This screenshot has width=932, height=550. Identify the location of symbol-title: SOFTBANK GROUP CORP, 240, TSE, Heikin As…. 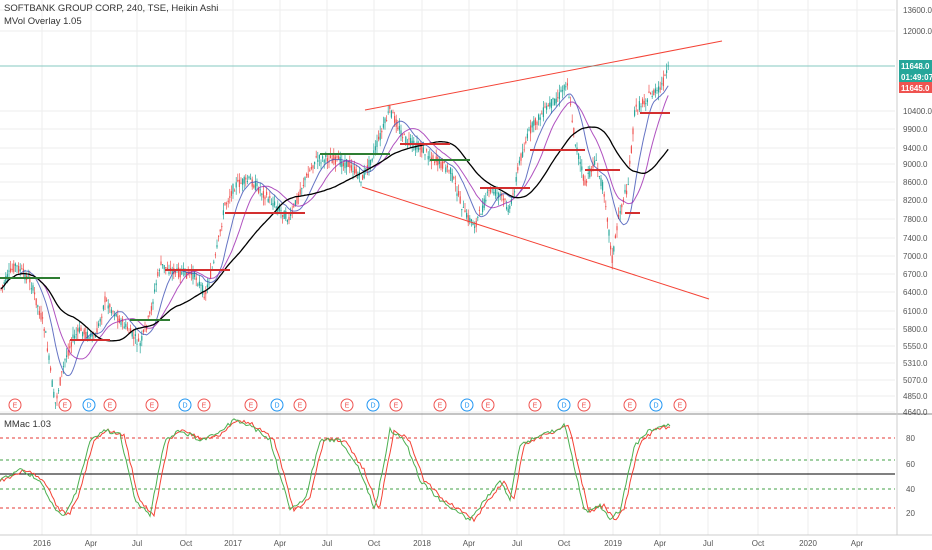
(111, 8).